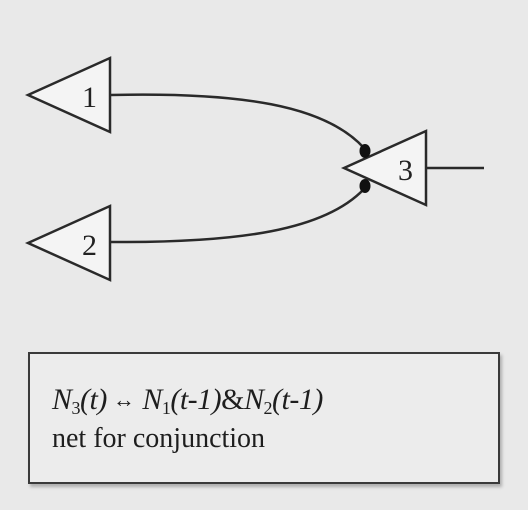 This screenshot has height=510, width=528. What do you see at coordinates (159, 438) in the screenshot?
I see `caption-text: net for conjunction` at bounding box center [159, 438].